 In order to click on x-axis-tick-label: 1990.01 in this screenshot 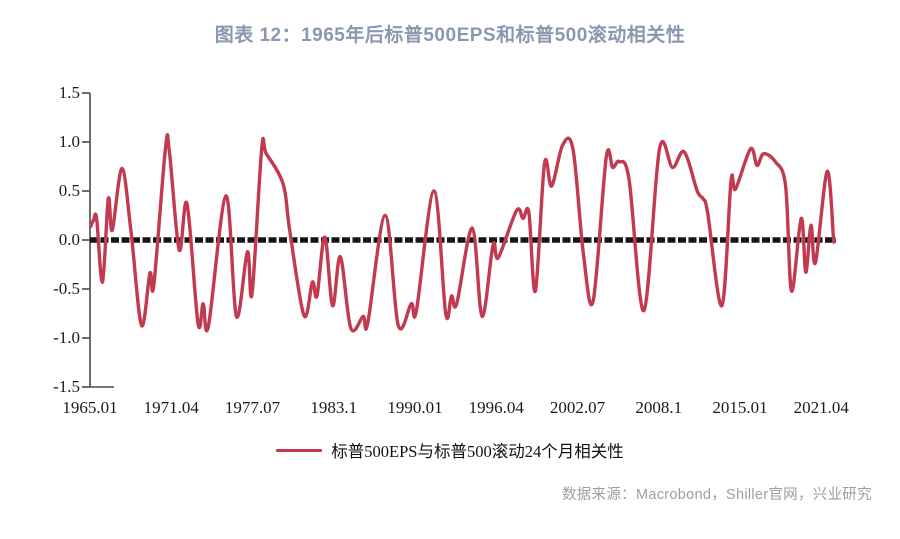, I will do `click(415, 407)`.